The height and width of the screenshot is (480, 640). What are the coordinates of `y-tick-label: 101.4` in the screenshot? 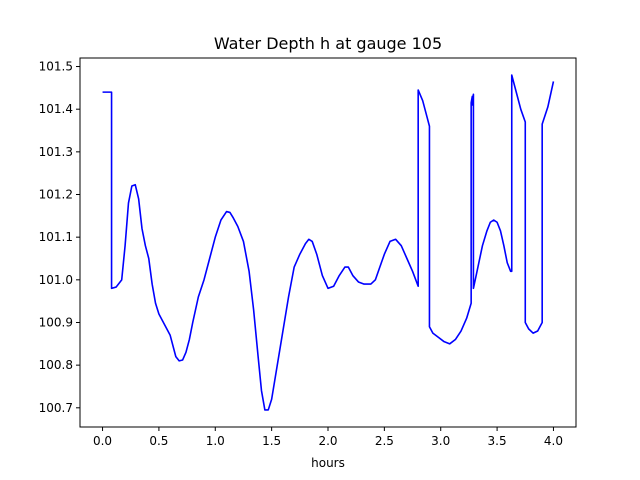 It's located at (56, 109).